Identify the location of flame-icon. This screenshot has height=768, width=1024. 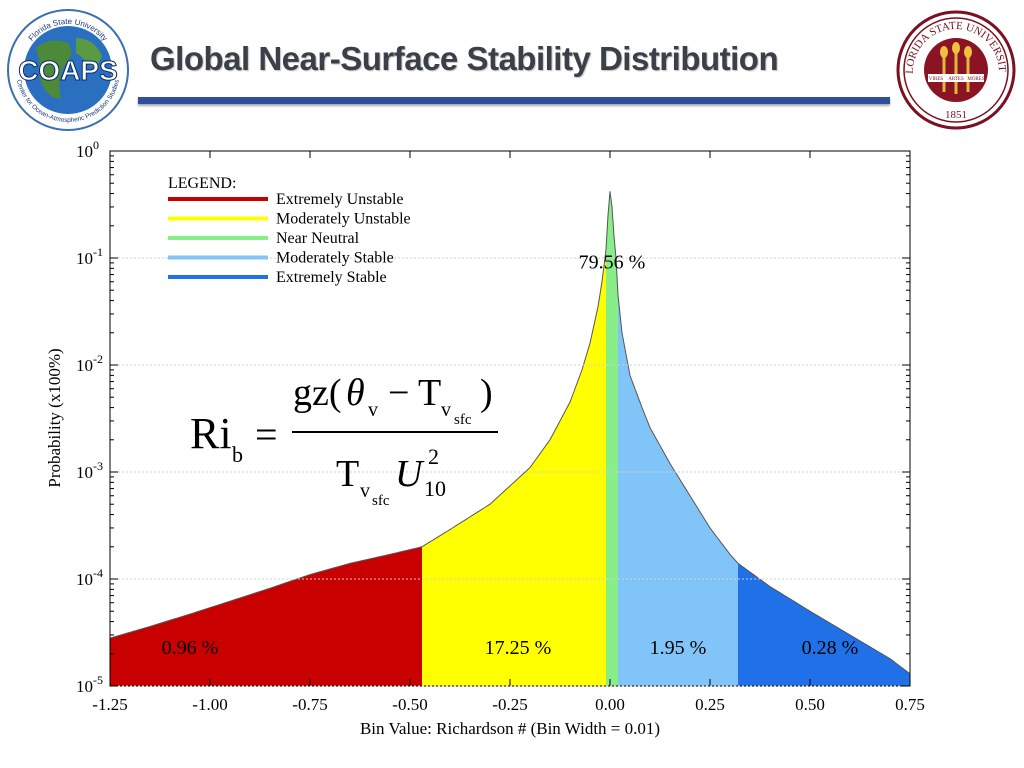
(956, 50).